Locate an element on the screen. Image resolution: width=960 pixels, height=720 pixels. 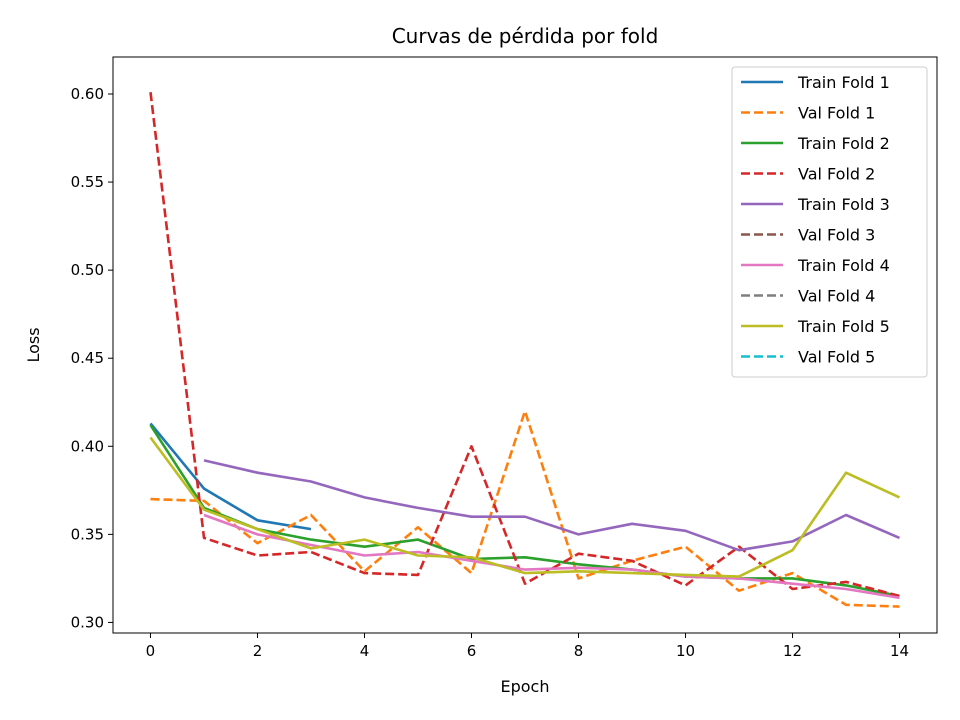
x-axis-label: Epoch is located at coordinates (525, 686).